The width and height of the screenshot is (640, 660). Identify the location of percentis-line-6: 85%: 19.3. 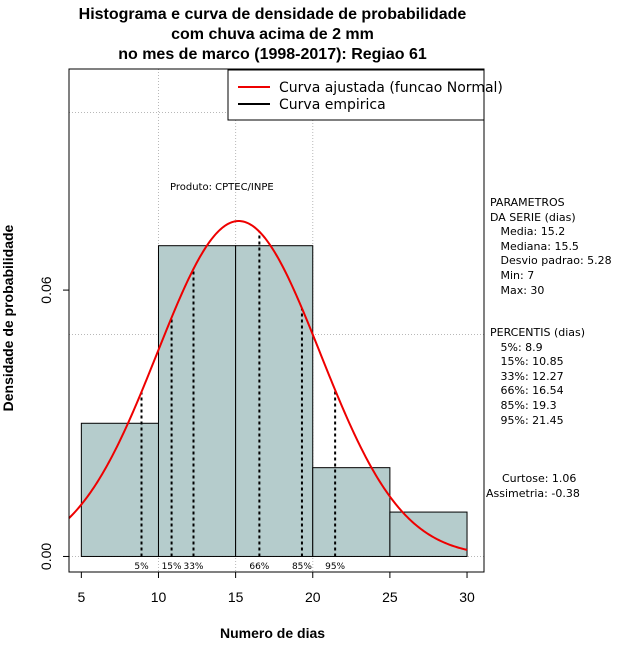
(523, 405).